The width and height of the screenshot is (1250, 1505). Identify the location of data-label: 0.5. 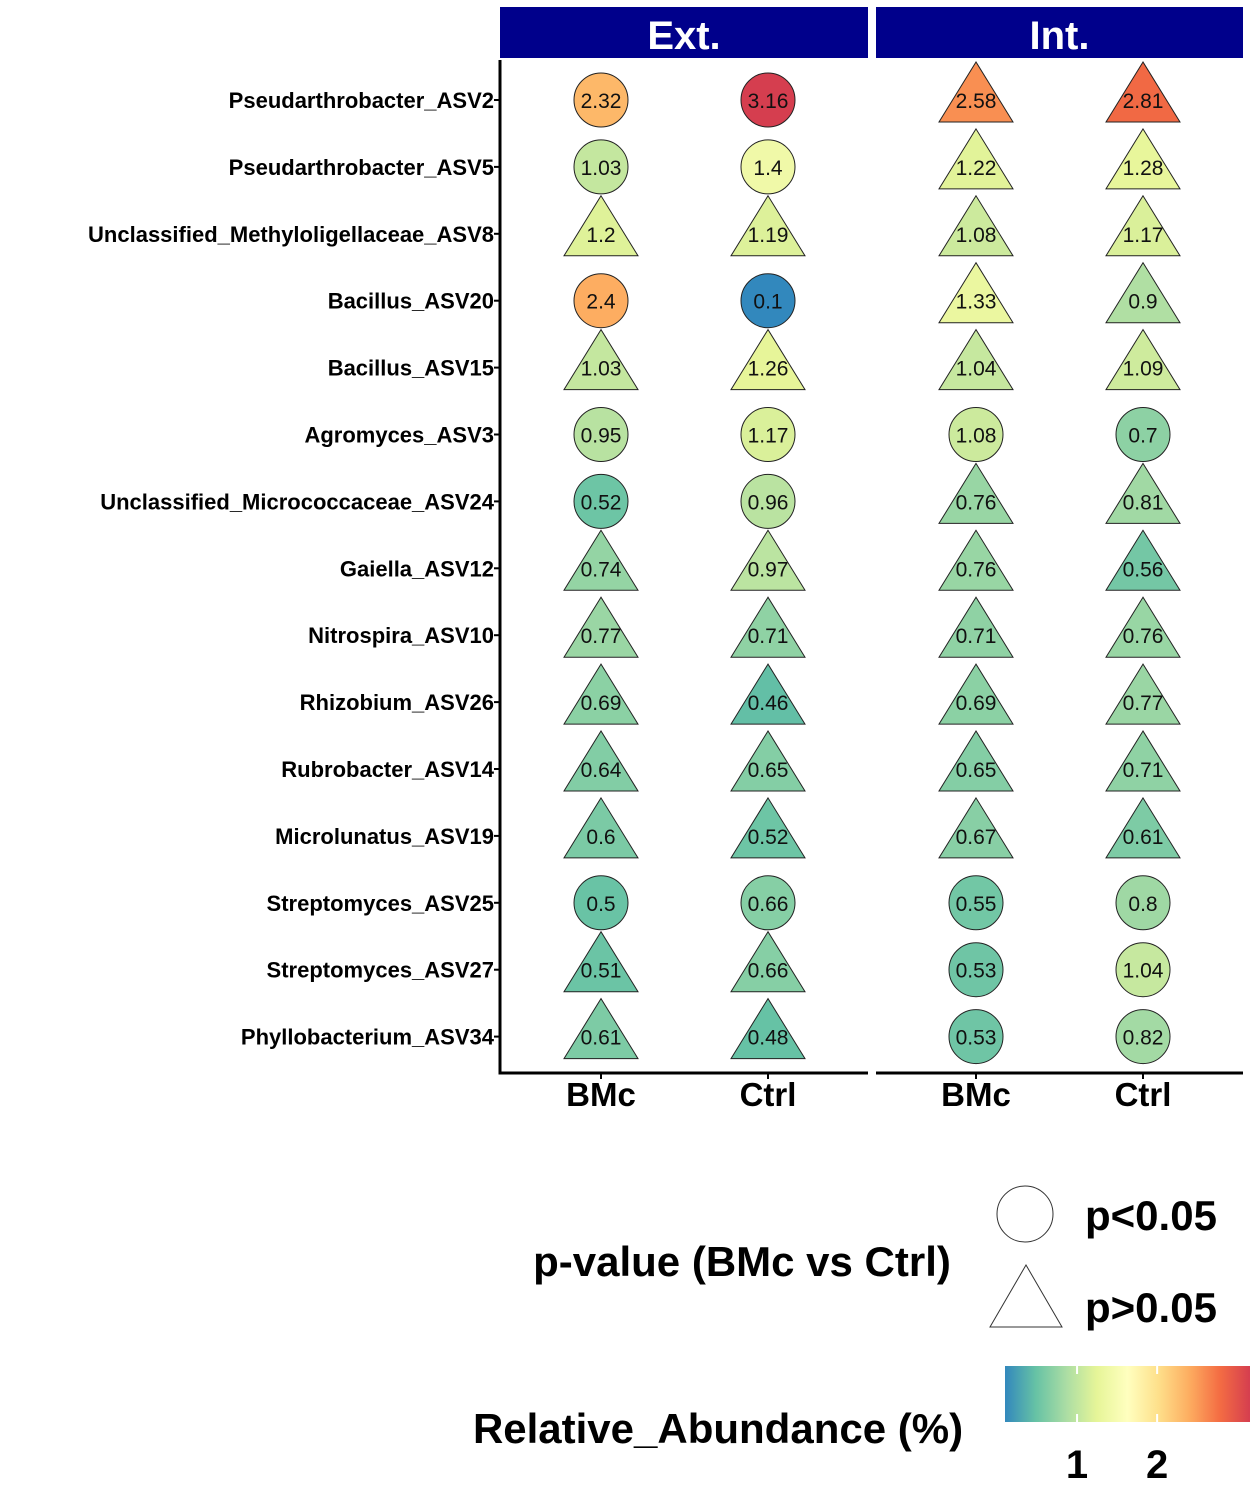
(600, 904).